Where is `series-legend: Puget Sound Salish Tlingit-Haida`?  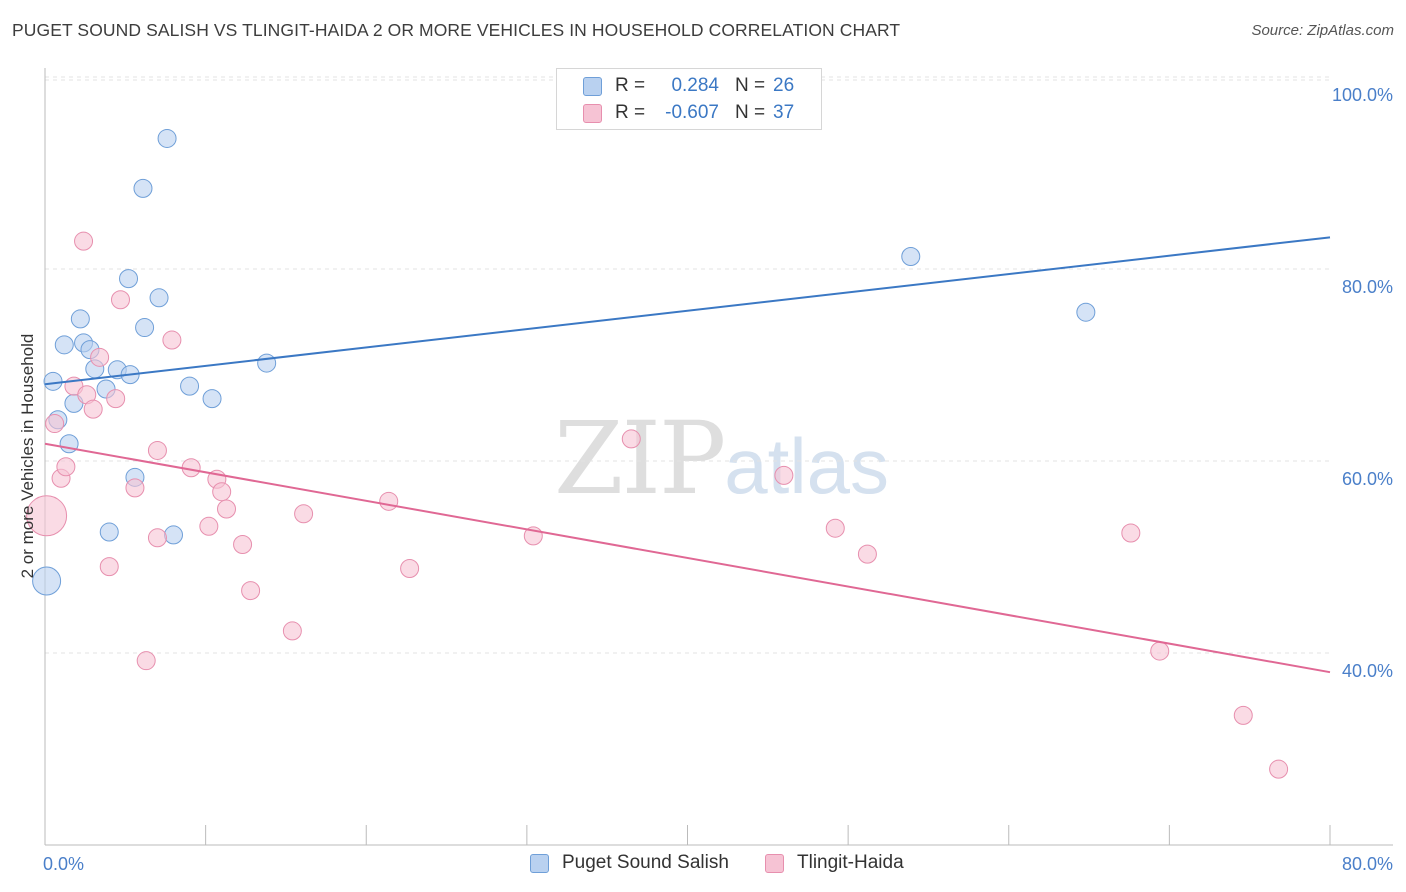
series-legend: Puget Sound Salish Tlingit-Haida is located at coordinates (703, 865).